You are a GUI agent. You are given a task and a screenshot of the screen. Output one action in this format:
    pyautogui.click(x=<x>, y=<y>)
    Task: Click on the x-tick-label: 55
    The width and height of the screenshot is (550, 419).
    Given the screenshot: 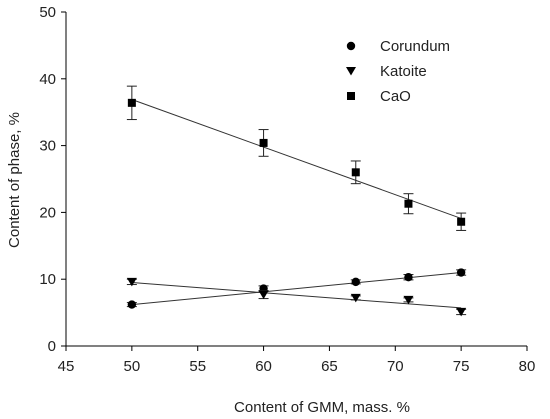 What is the action you would take?
    pyautogui.click(x=197, y=366)
    